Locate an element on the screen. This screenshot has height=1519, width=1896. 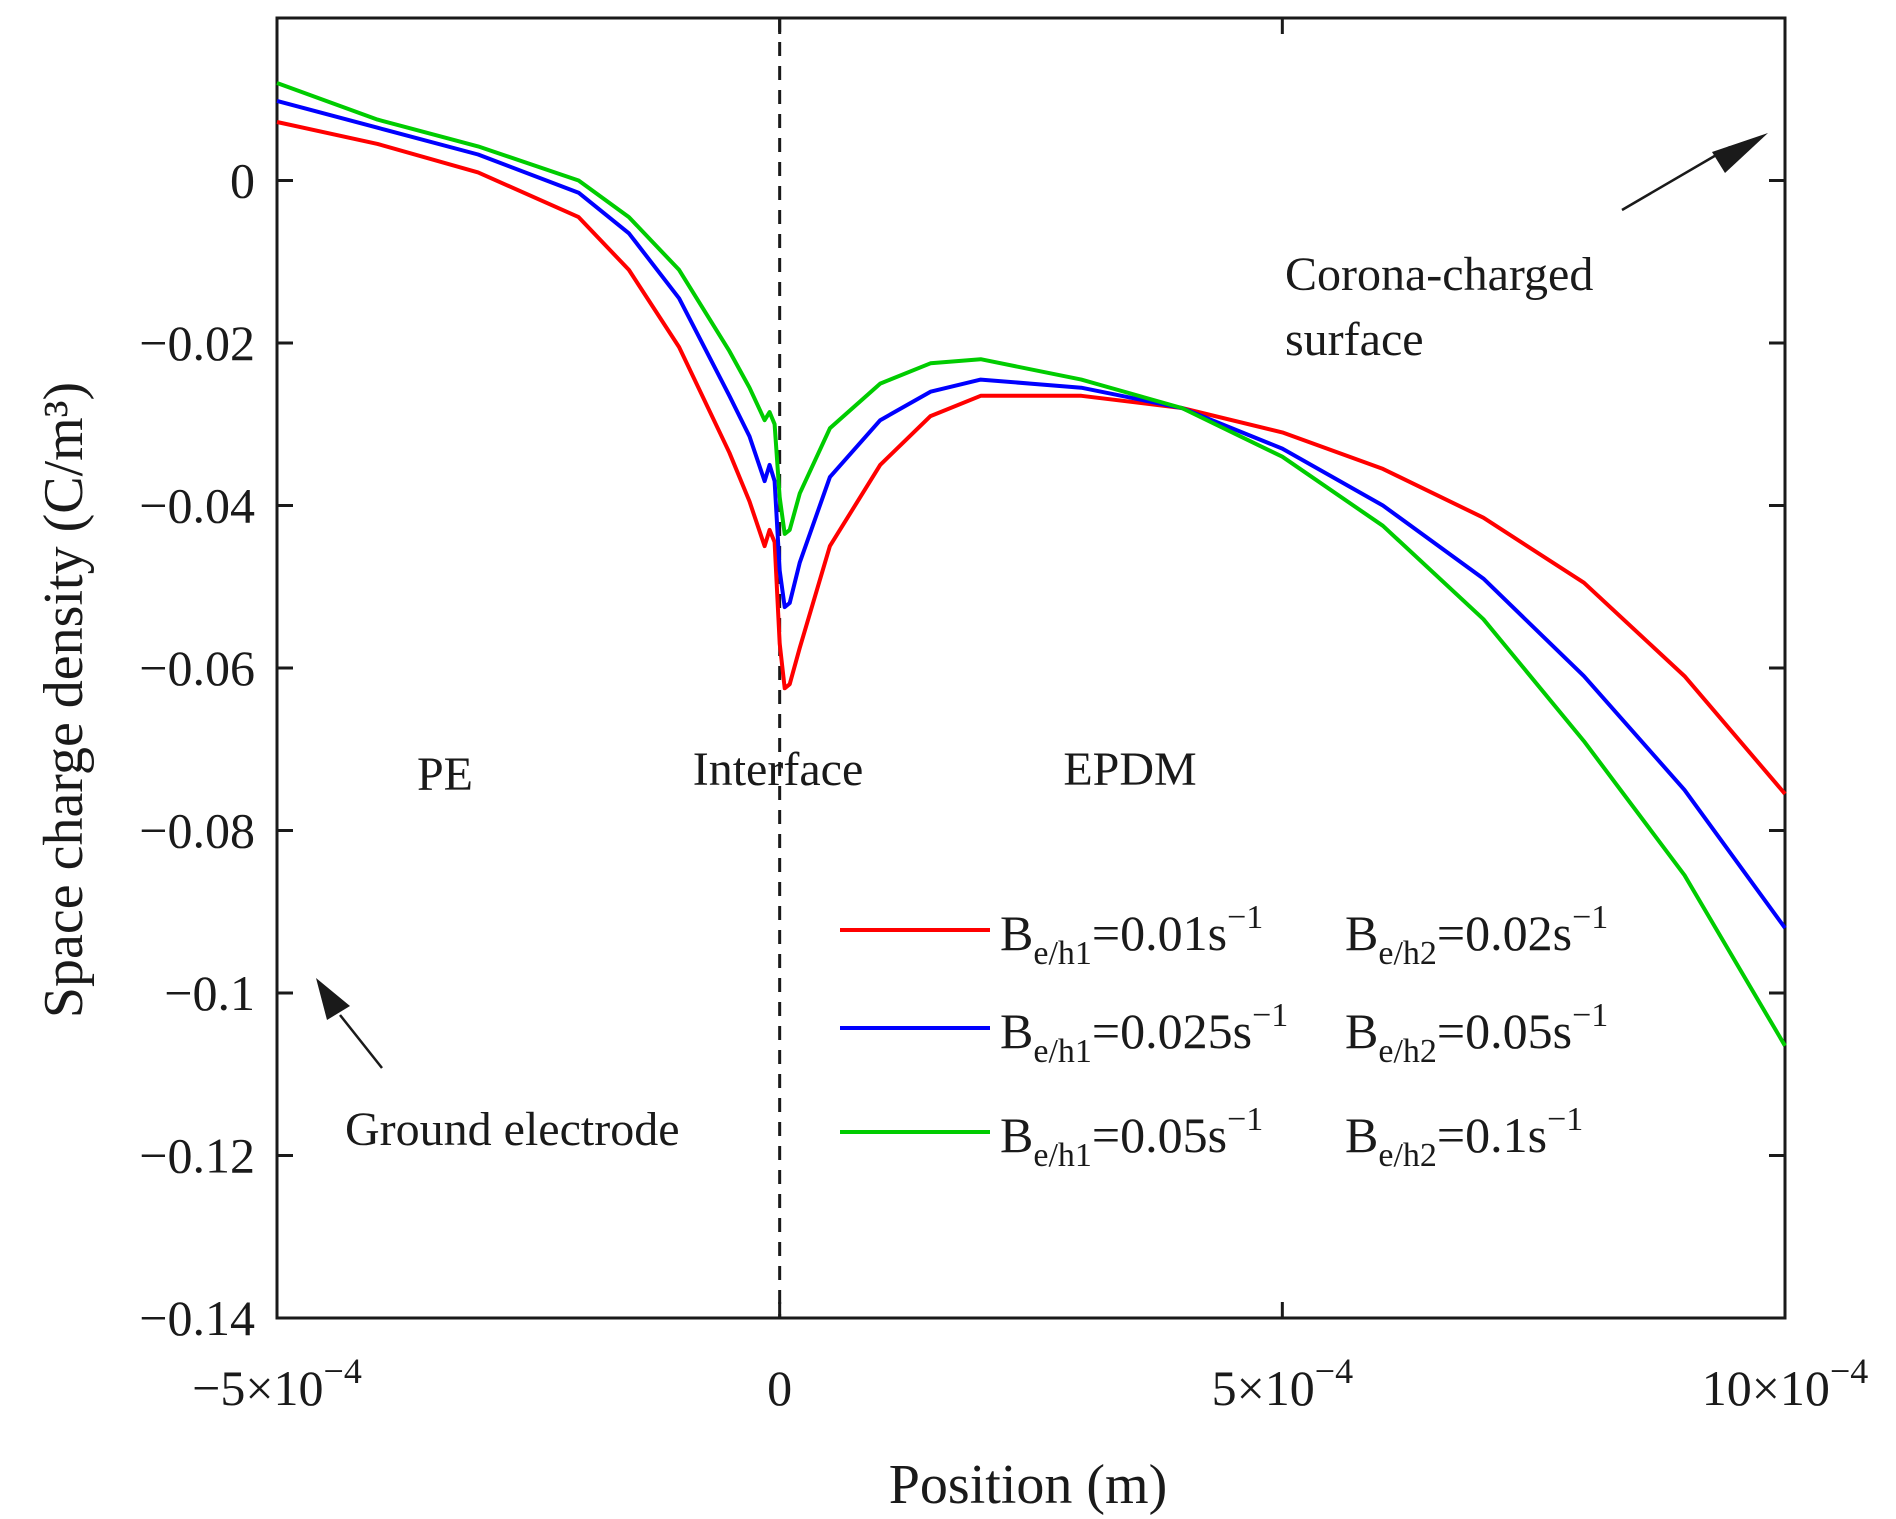
y-tick-label: −0.14 is located at coordinates (197, 1318).